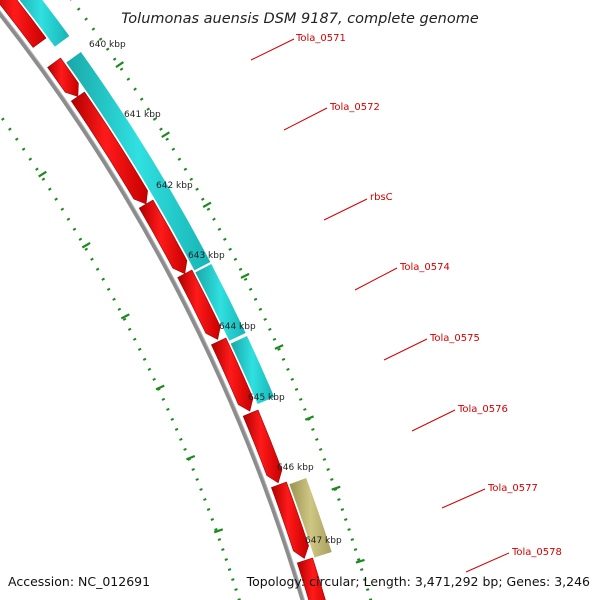  Describe the element at coordinates (454, 338) in the screenshot. I see `gene-label-tola-0575: Tola_0575` at that location.